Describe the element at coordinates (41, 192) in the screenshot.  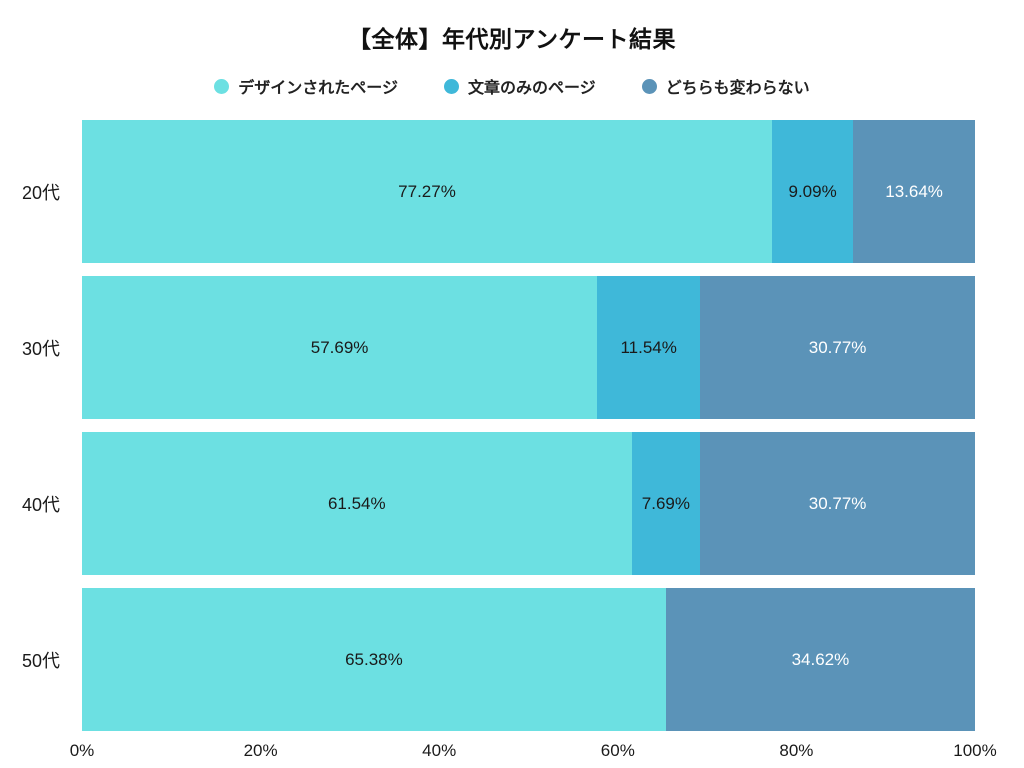
I see `category-label: 20代` at that location.